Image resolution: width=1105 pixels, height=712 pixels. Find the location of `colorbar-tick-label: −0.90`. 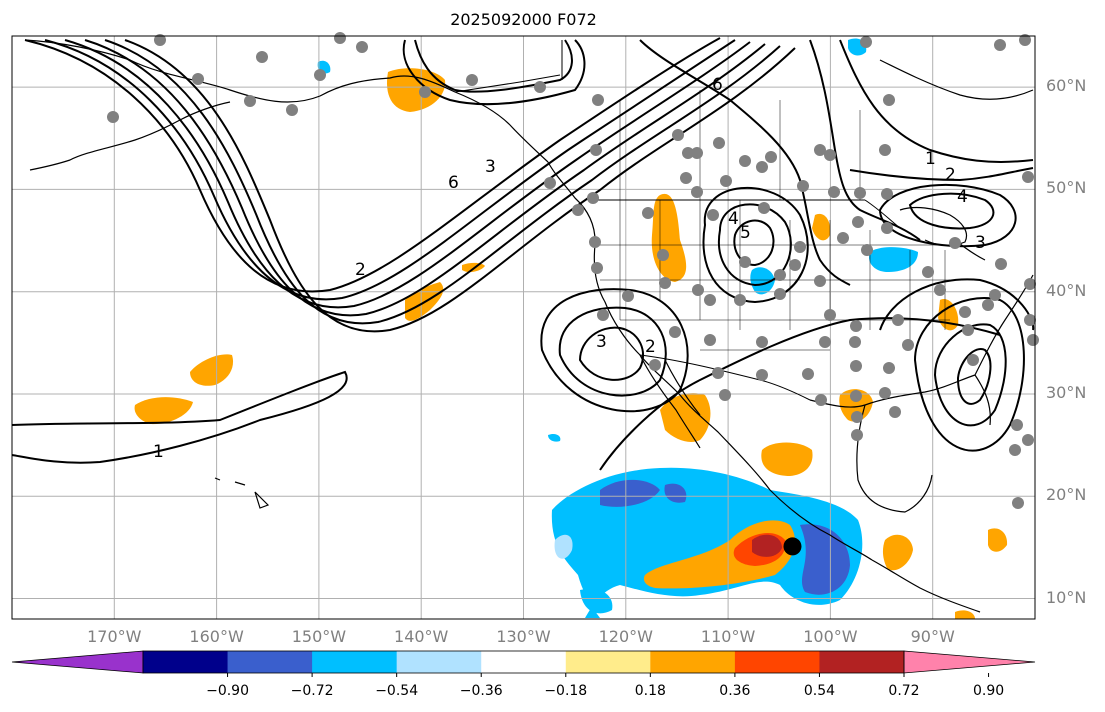

colorbar-tick-label: −0.90 is located at coordinates (227, 691).